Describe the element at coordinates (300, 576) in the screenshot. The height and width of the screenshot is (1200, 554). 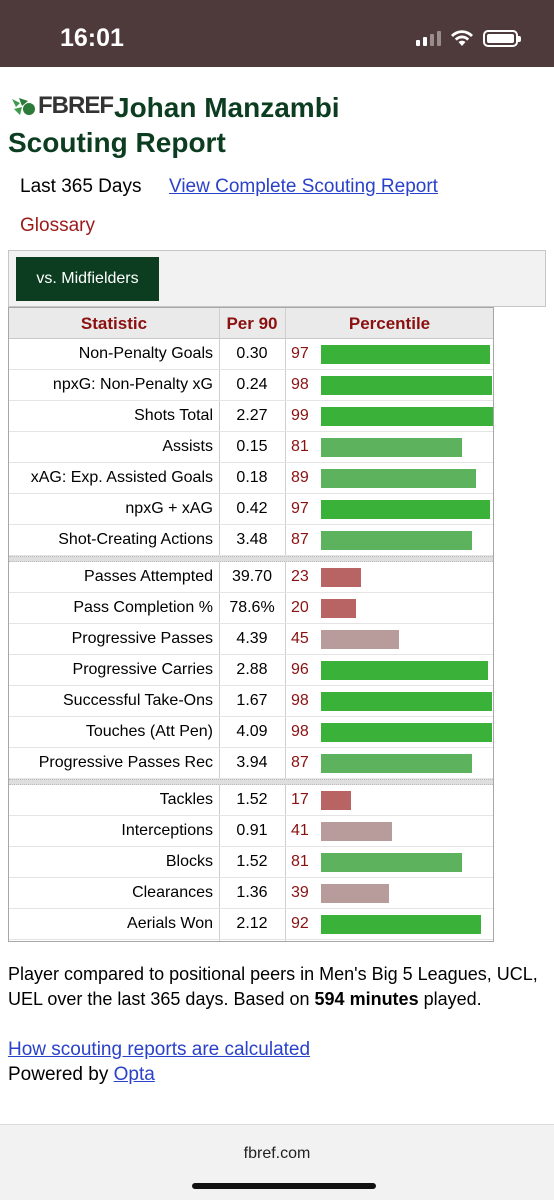
I see `percentile-value: 23` at that location.